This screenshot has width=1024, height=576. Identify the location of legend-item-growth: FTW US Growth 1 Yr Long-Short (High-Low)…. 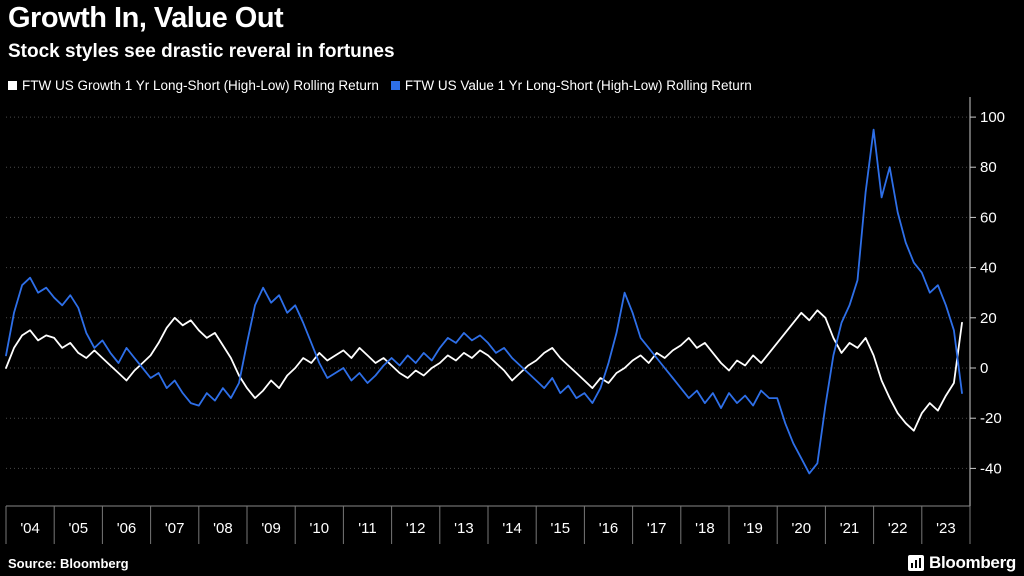
(193, 85).